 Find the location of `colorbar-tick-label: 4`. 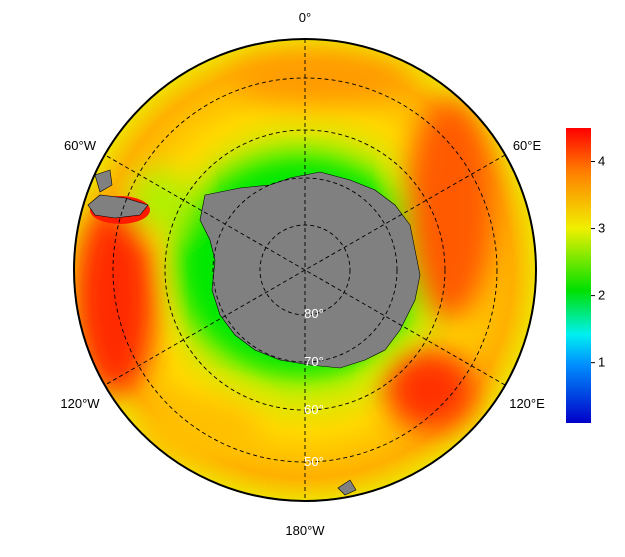

colorbar-tick-label: 4 is located at coordinates (601, 161).